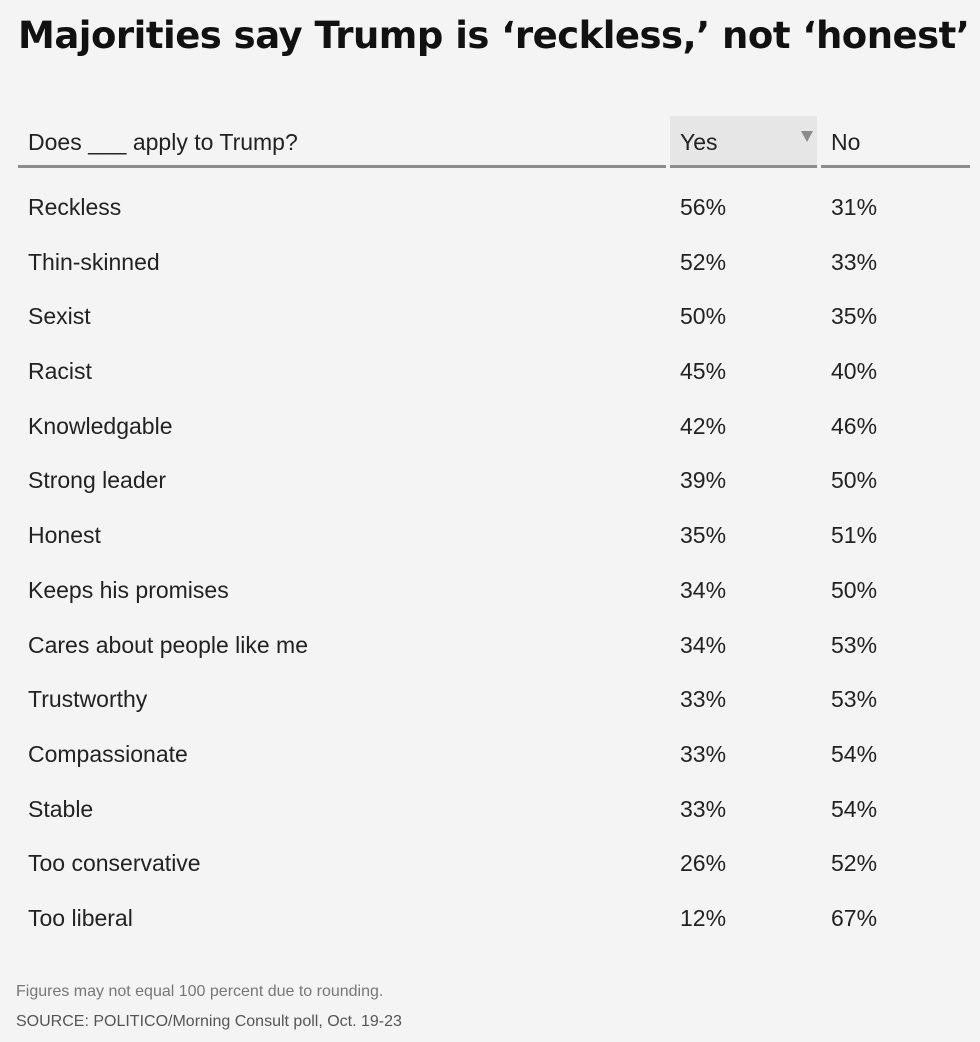 The width and height of the screenshot is (980, 1042). What do you see at coordinates (342, 142) in the screenshot?
I see `column-header-question: Does ___ apply to Trump?` at bounding box center [342, 142].